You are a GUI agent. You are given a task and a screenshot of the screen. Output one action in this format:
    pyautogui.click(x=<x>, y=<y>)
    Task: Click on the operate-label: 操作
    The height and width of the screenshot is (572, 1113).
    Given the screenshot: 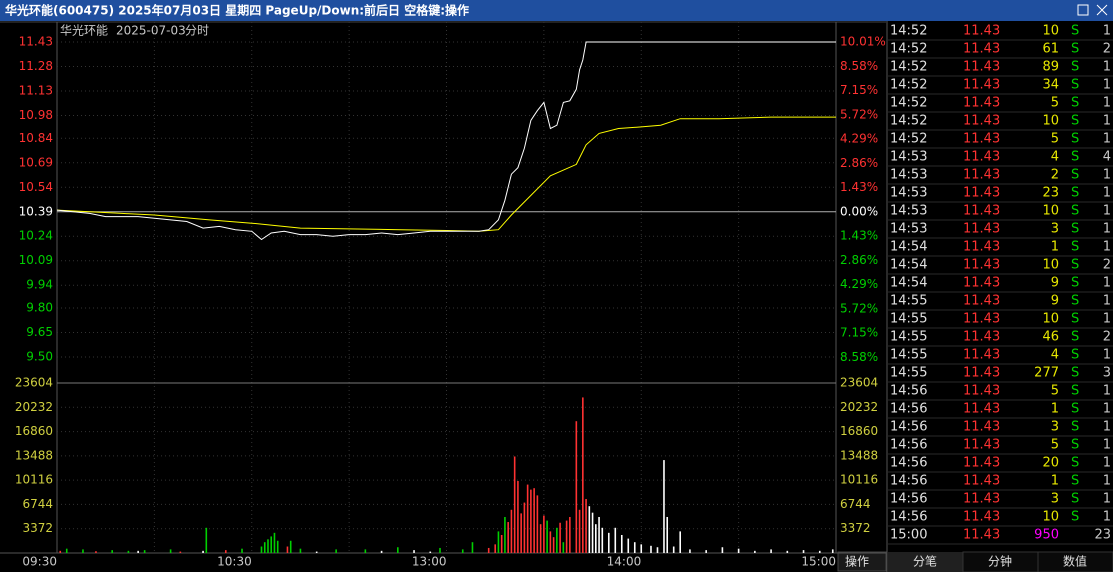 What is the action you would take?
    pyautogui.click(x=857, y=561)
    